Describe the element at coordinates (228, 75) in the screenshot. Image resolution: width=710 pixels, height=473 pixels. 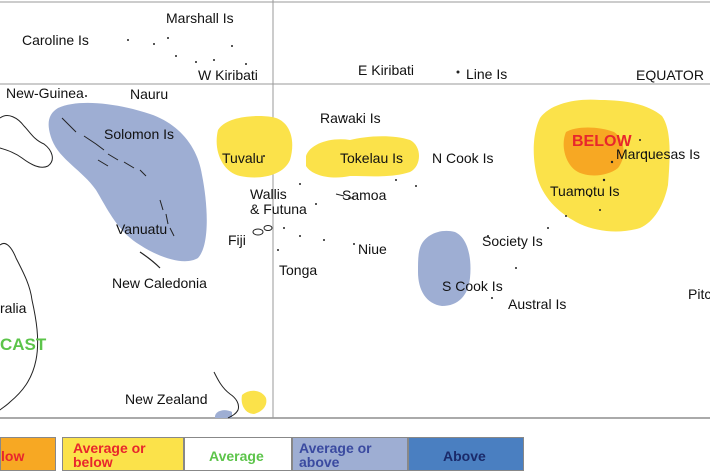
I see `label-w-kiribati: W Kiribati` at that location.